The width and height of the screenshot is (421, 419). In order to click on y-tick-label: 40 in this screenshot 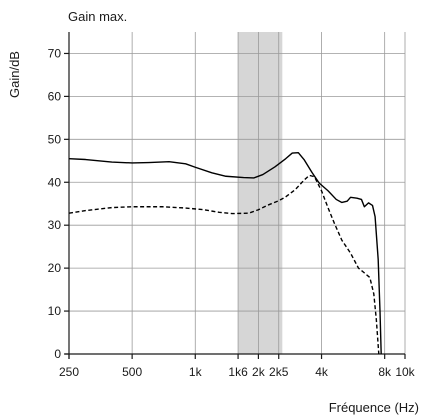, I will do `click(55, 182)`.